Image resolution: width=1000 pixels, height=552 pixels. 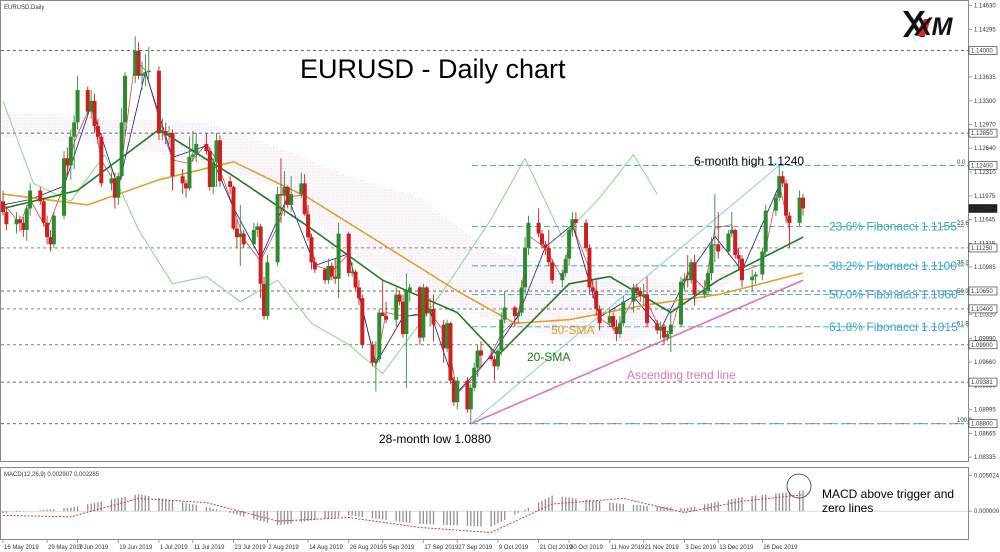 I want to click on price-tick-label: 1.14295, so click(x=985, y=30).